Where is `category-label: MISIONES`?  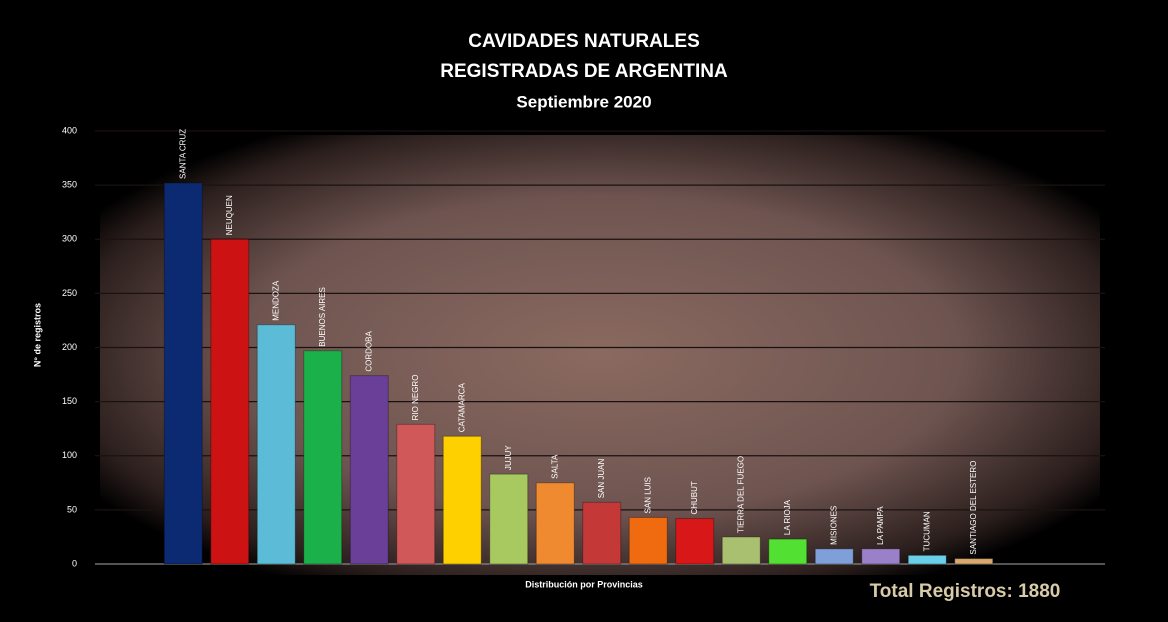
category-label: MISIONES is located at coordinates (833, 525).